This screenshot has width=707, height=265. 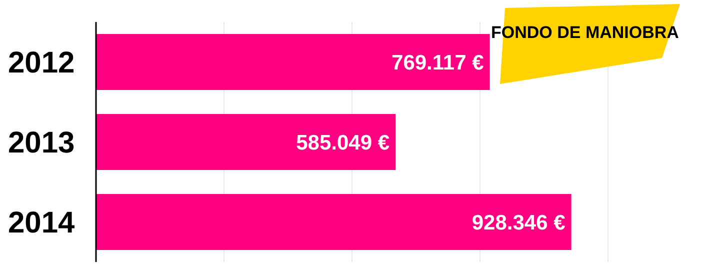 What do you see at coordinates (438, 62) in the screenshot?
I see `data-label: 769.117 €` at bounding box center [438, 62].